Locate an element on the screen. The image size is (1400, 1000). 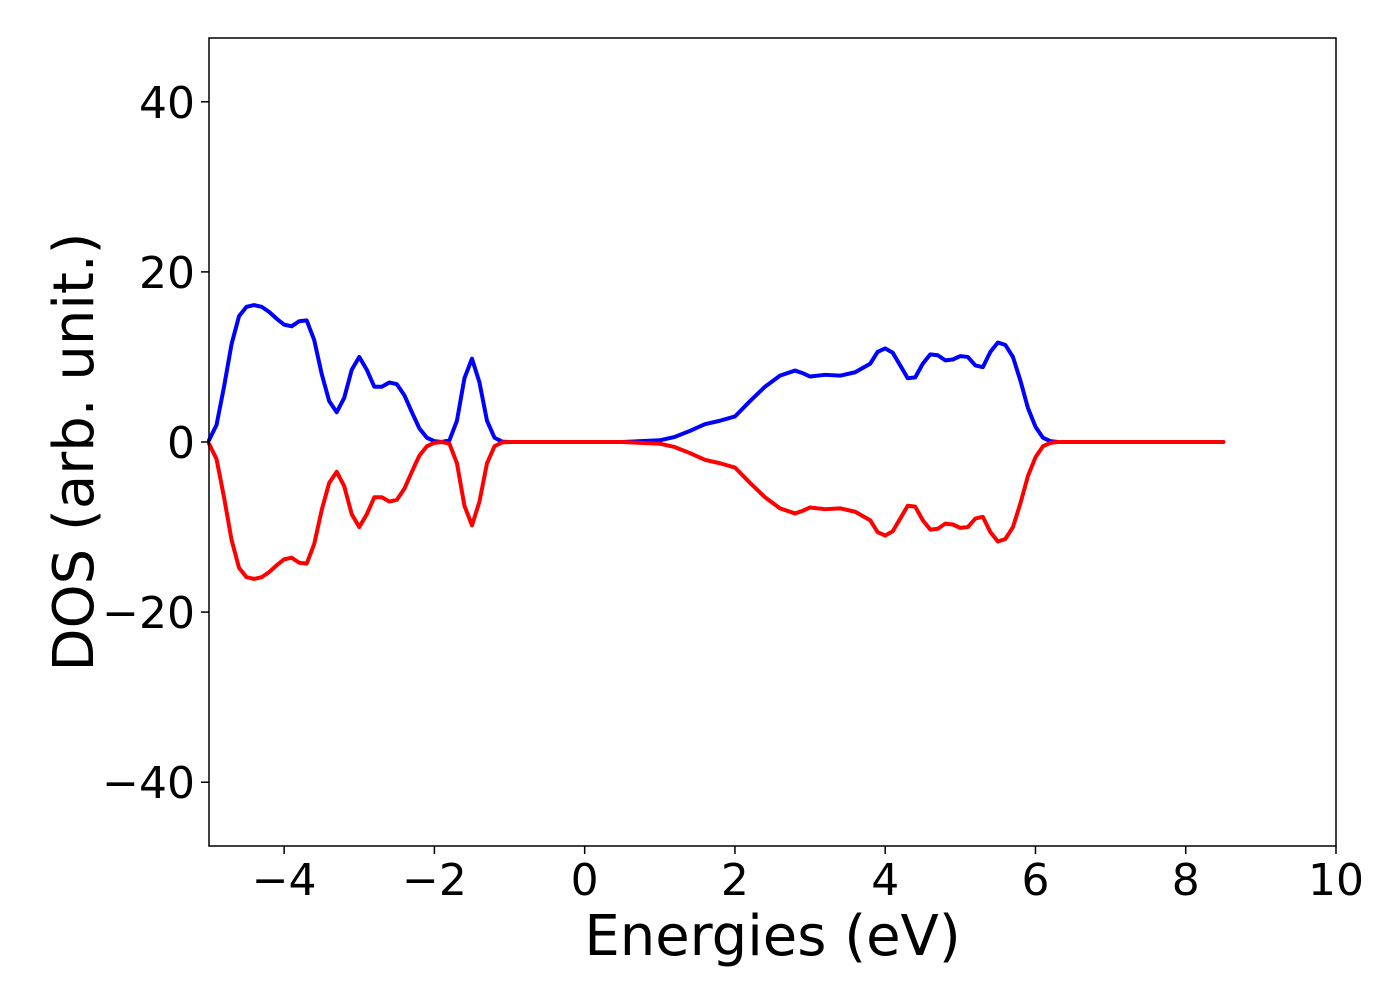
x-tick-label: 4 is located at coordinates (885, 880).